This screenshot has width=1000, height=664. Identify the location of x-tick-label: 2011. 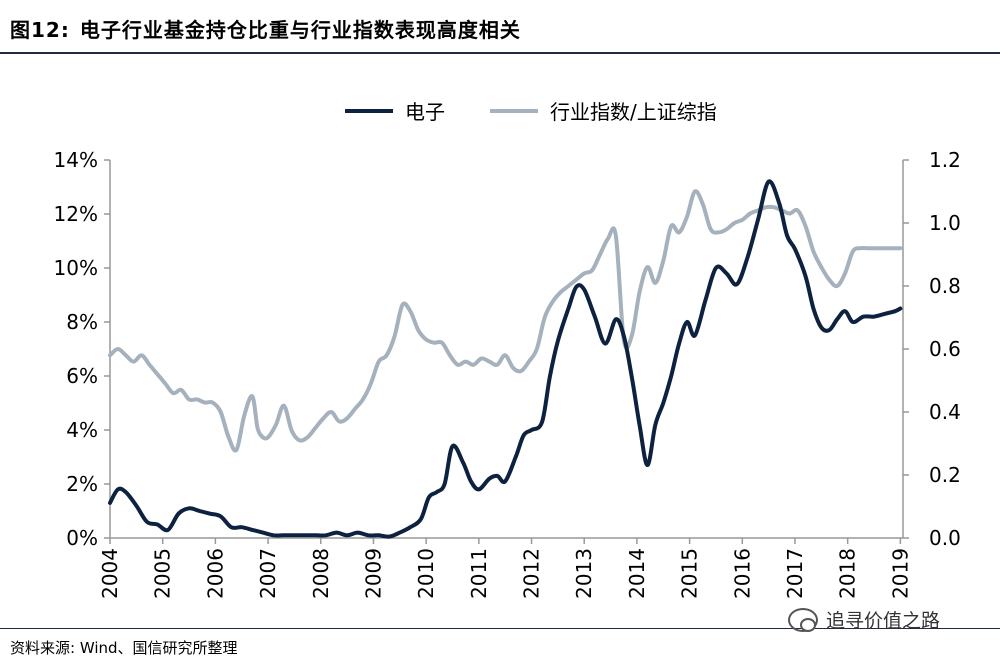
(479, 573).